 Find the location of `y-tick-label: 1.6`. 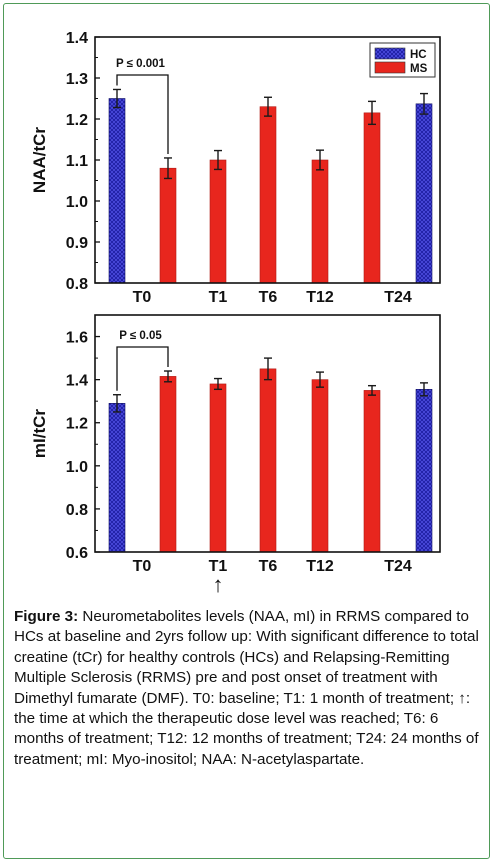

y-tick-label: 1.6 is located at coordinates (77, 338).